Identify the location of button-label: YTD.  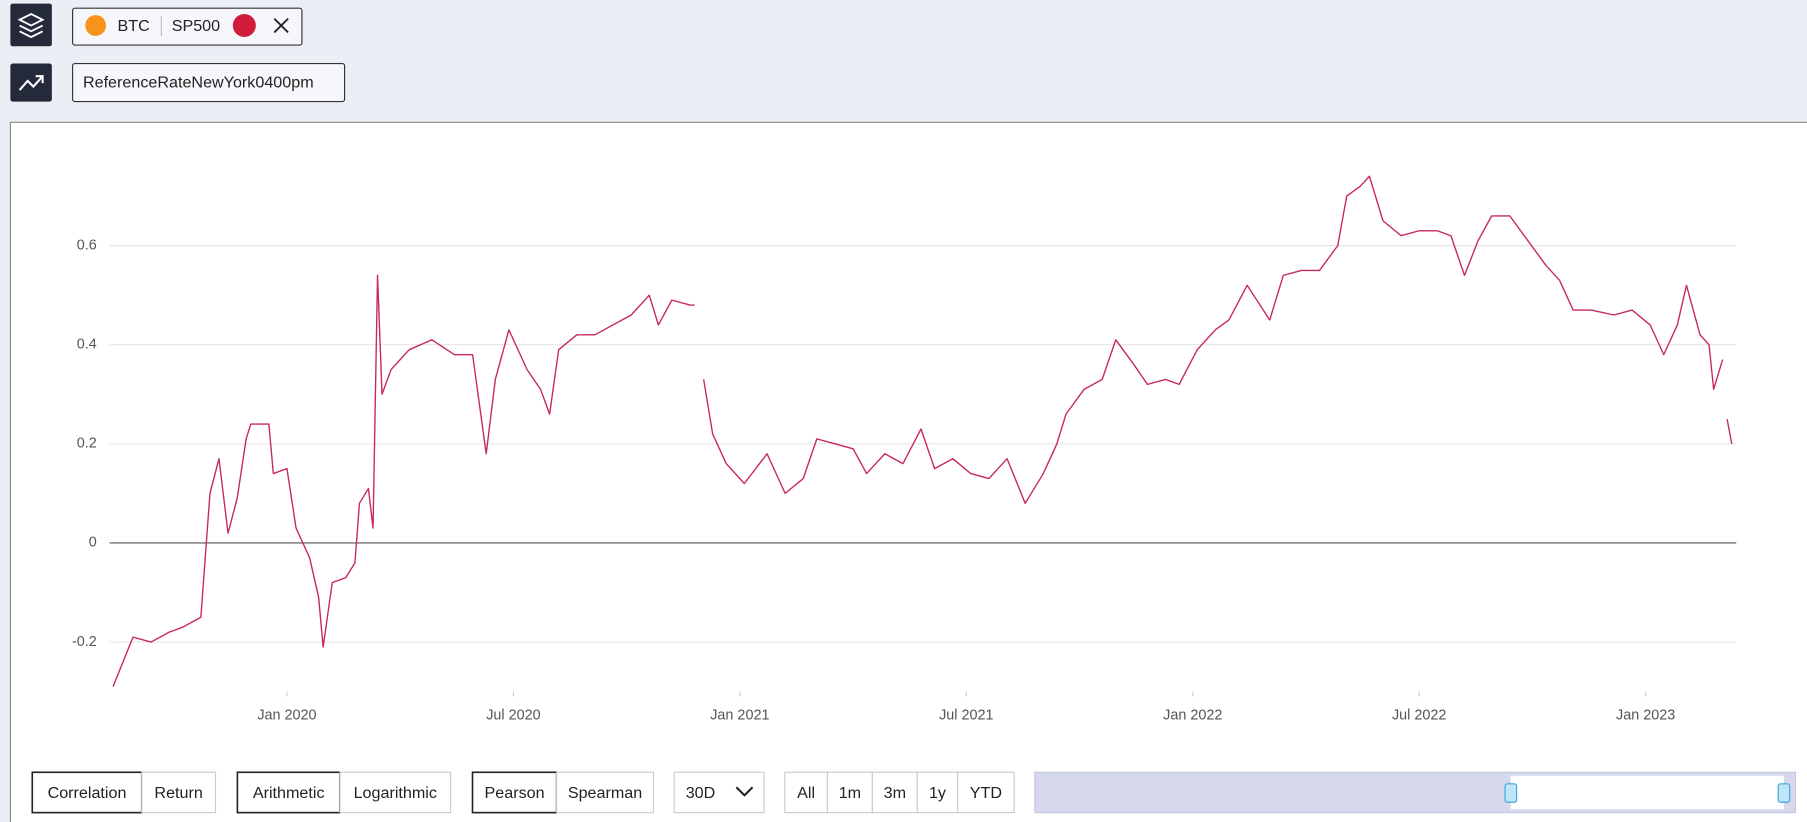
(986, 793).